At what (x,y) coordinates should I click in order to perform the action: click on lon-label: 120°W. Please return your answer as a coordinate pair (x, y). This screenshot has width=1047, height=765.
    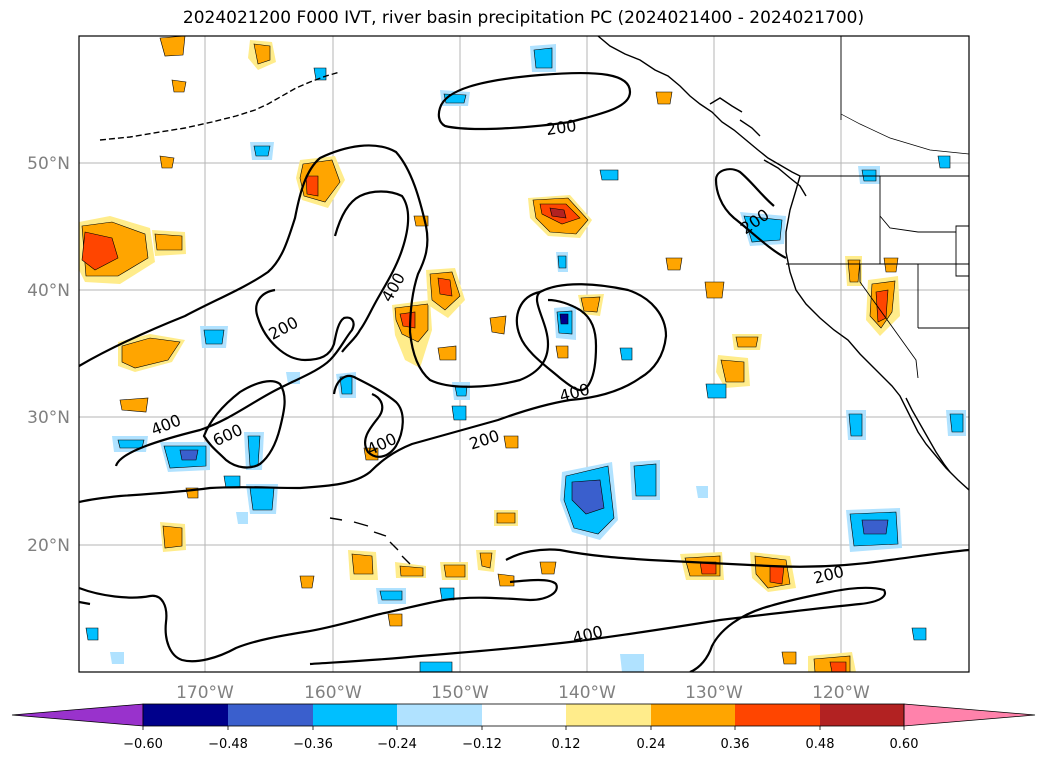
    Looking at the image, I should click on (841, 693).